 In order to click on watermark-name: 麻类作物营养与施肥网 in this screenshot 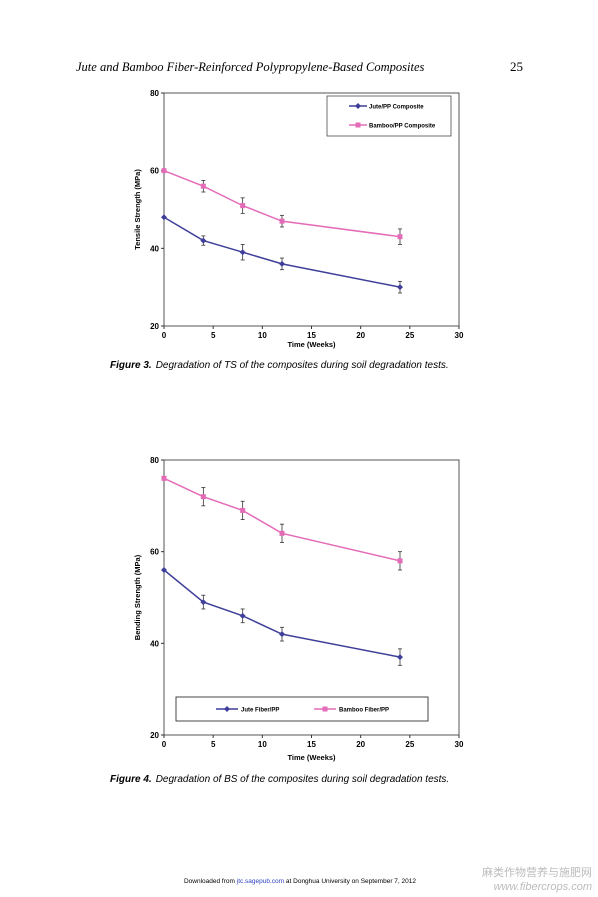, I will do `click(537, 872)`.